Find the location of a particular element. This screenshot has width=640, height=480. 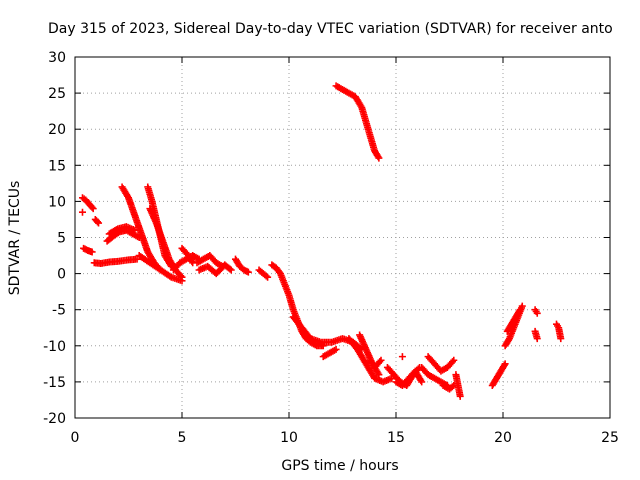

segment-arc-o is located at coordinates (215, 269).